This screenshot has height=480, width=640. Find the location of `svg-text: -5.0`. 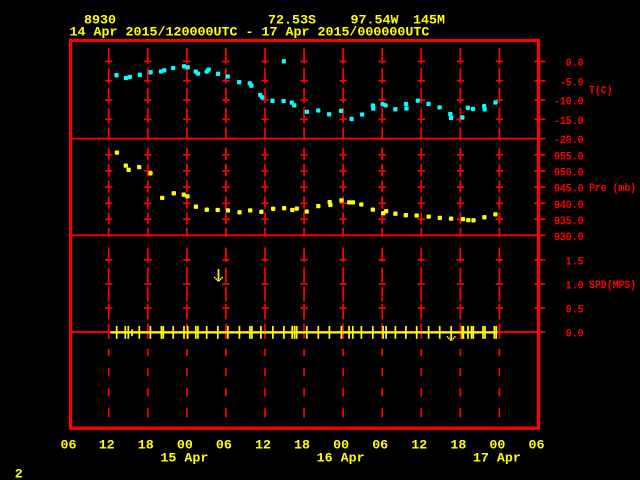

svg-text: -5.0 is located at coordinates (572, 83).